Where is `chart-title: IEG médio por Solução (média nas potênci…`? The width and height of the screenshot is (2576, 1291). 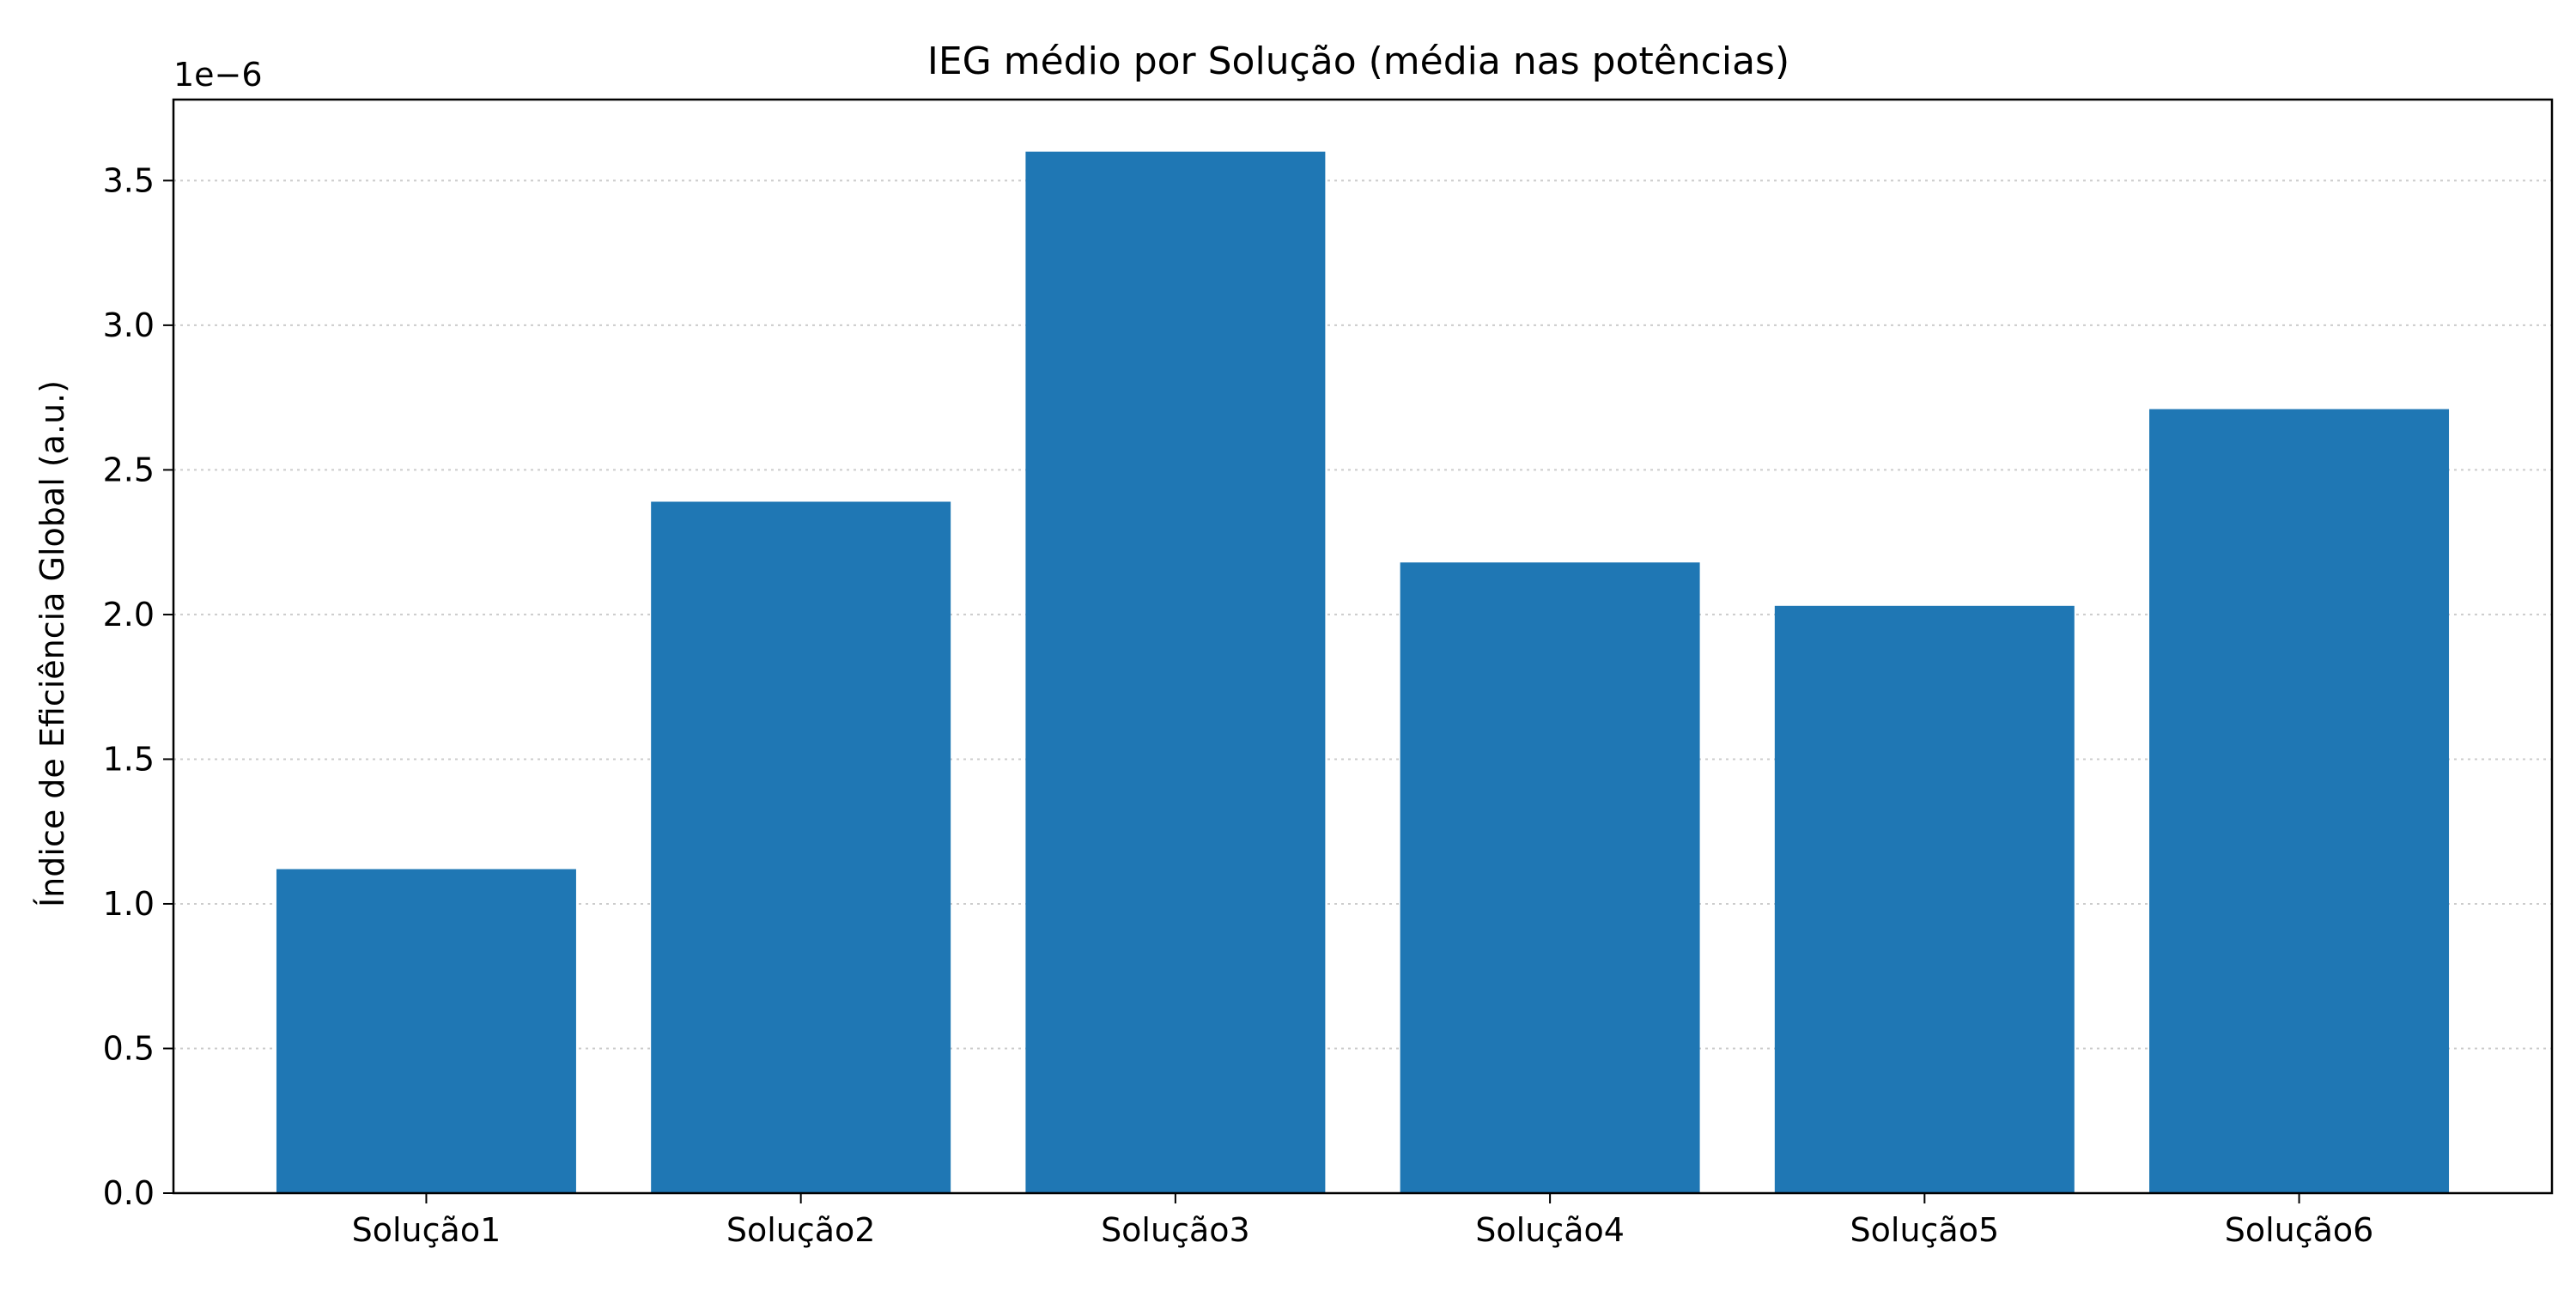 chart-title: IEG médio por Solução (média nas potênci… is located at coordinates (1358, 61).